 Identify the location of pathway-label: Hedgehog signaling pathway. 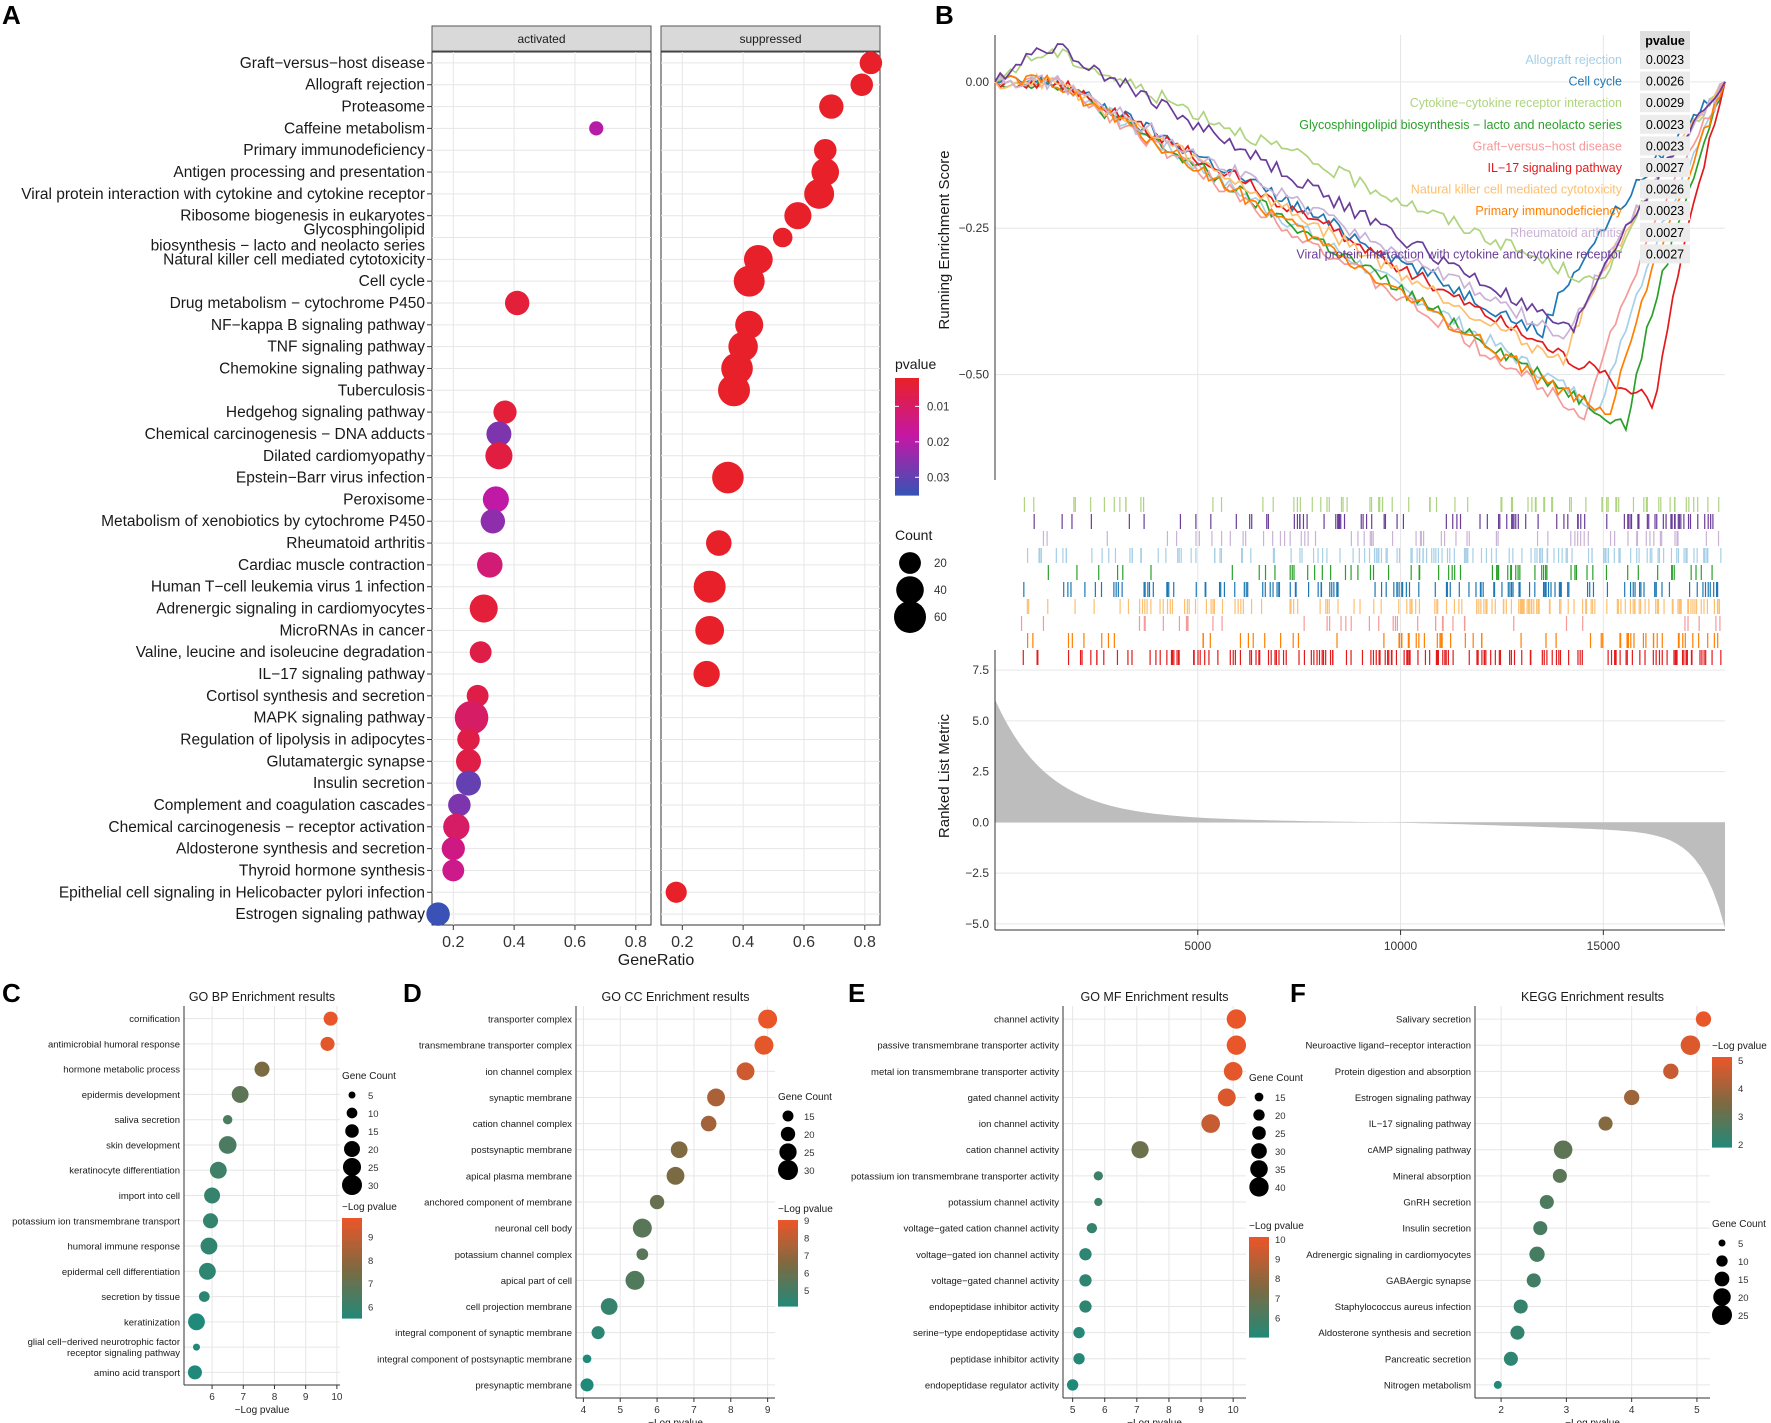
(325, 412).